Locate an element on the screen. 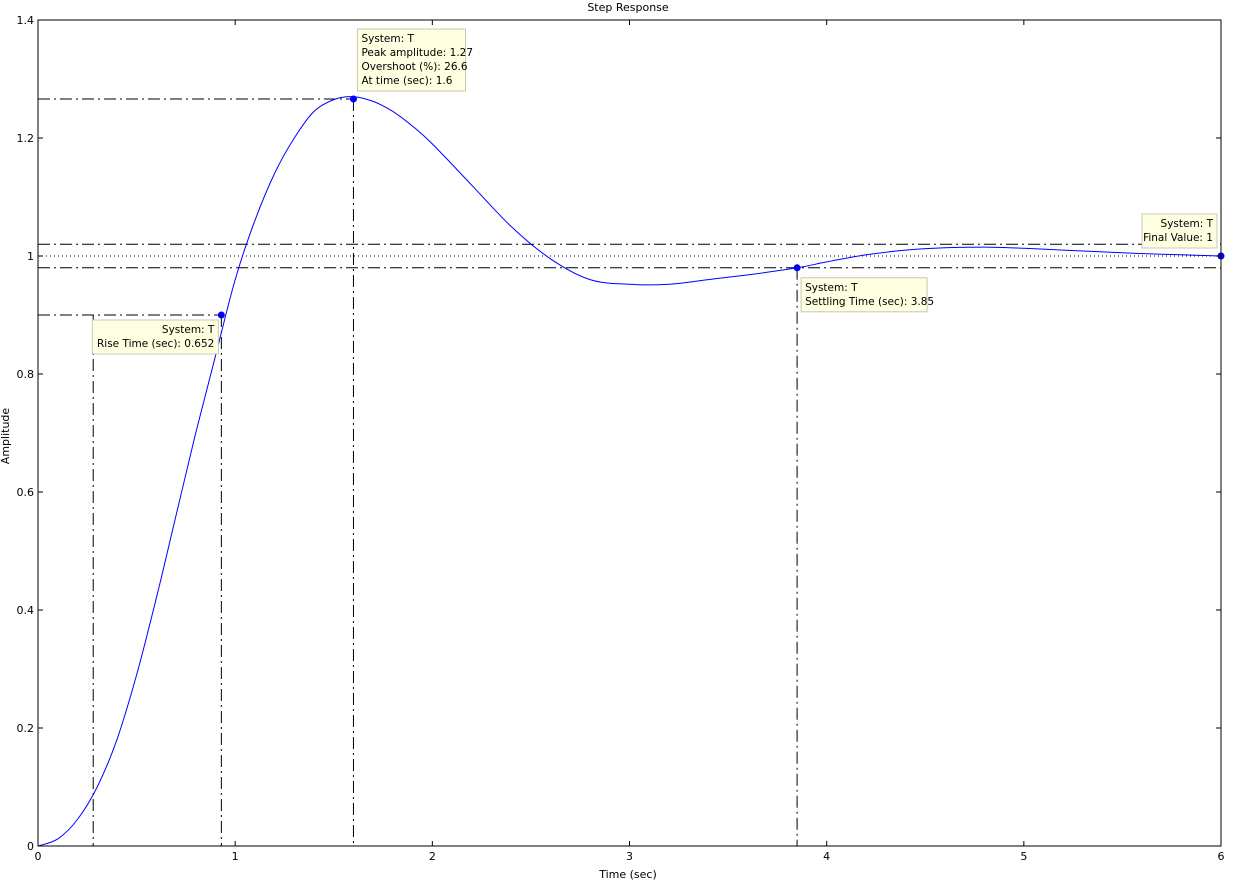 The width and height of the screenshot is (1240, 880). data-tip-line: At time (sec): 1.6 is located at coordinates (406, 81).